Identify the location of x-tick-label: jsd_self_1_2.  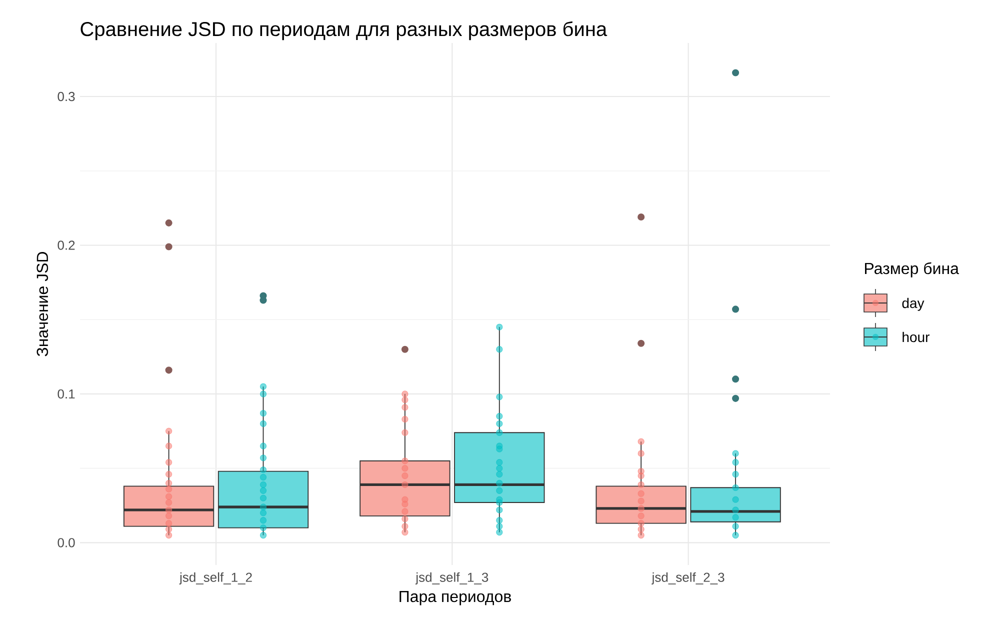
(215, 578).